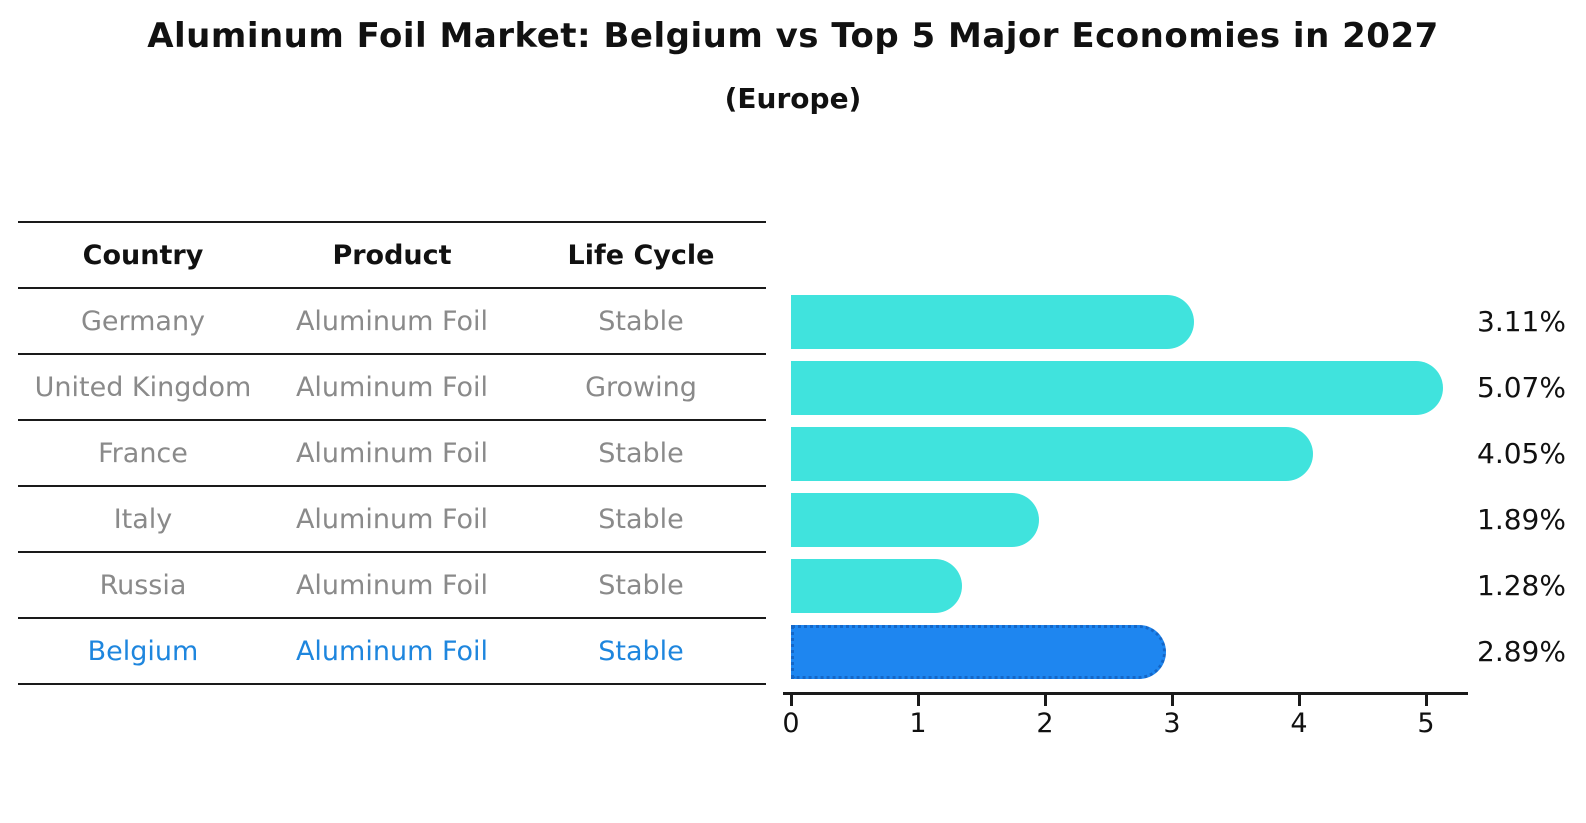 This screenshot has width=1586, height=823. I want to click on bar-value-label: 5.07%, so click(1521, 387).